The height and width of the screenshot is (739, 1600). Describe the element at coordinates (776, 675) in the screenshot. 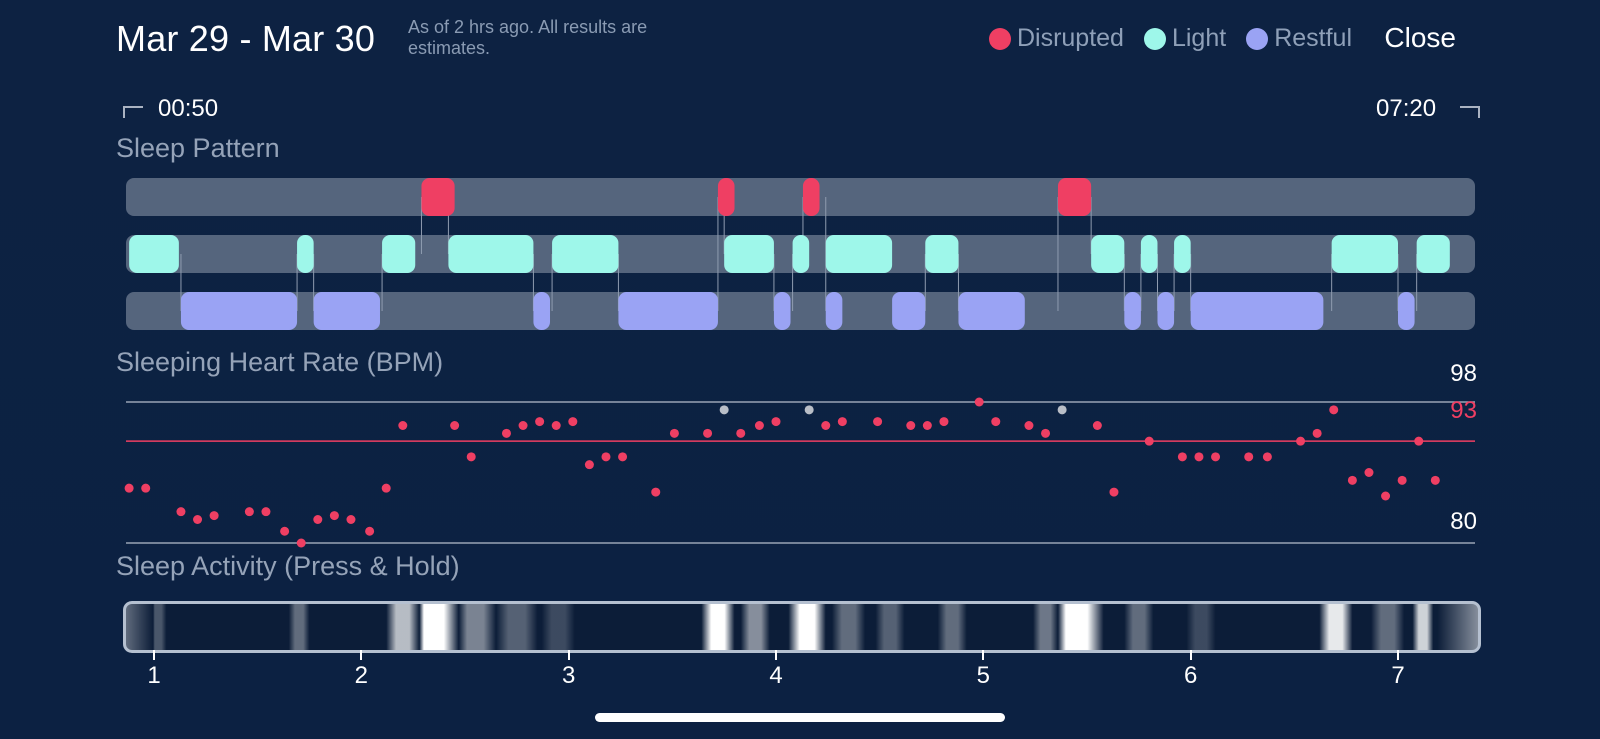

I see `axis-tick-label: 4` at that location.